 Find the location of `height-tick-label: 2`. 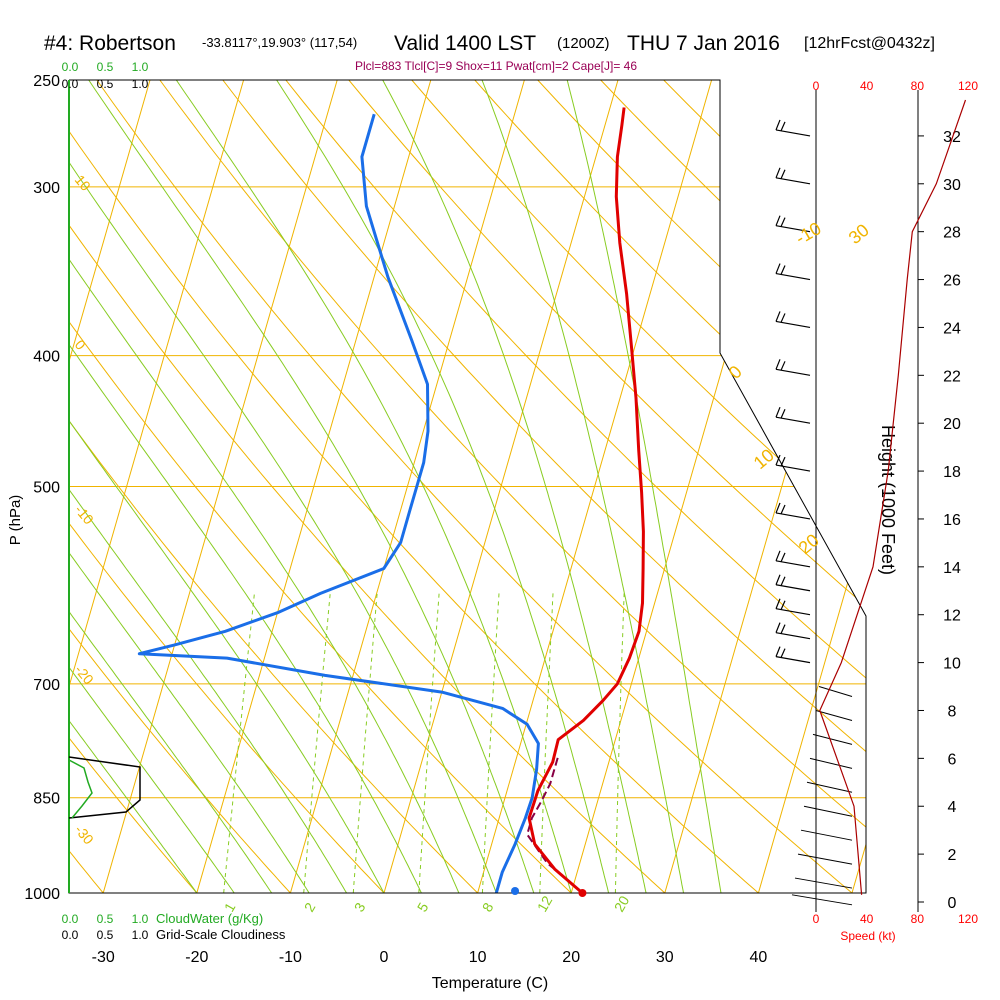

height-tick-label: 2 is located at coordinates (952, 855).